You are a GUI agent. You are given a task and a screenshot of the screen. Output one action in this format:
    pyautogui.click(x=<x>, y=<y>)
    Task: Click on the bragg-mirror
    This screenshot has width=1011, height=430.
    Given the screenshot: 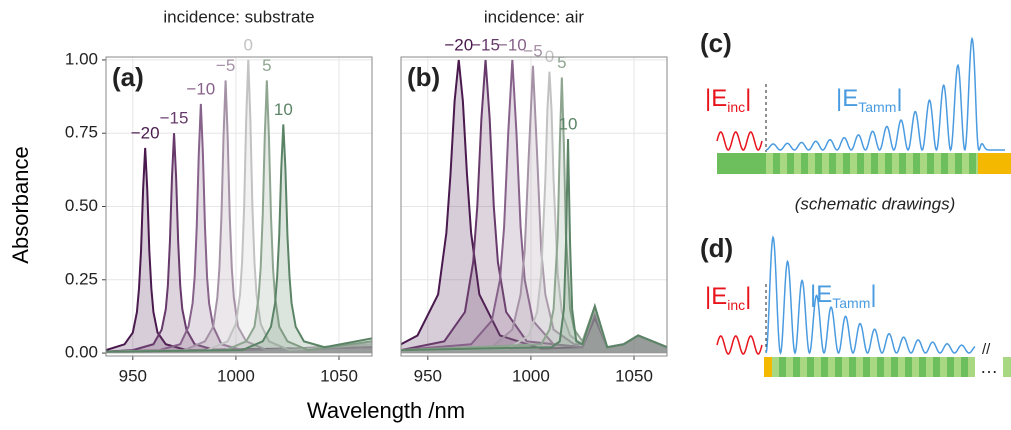 What is the action you would take?
    pyautogui.click(x=873, y=367)
    